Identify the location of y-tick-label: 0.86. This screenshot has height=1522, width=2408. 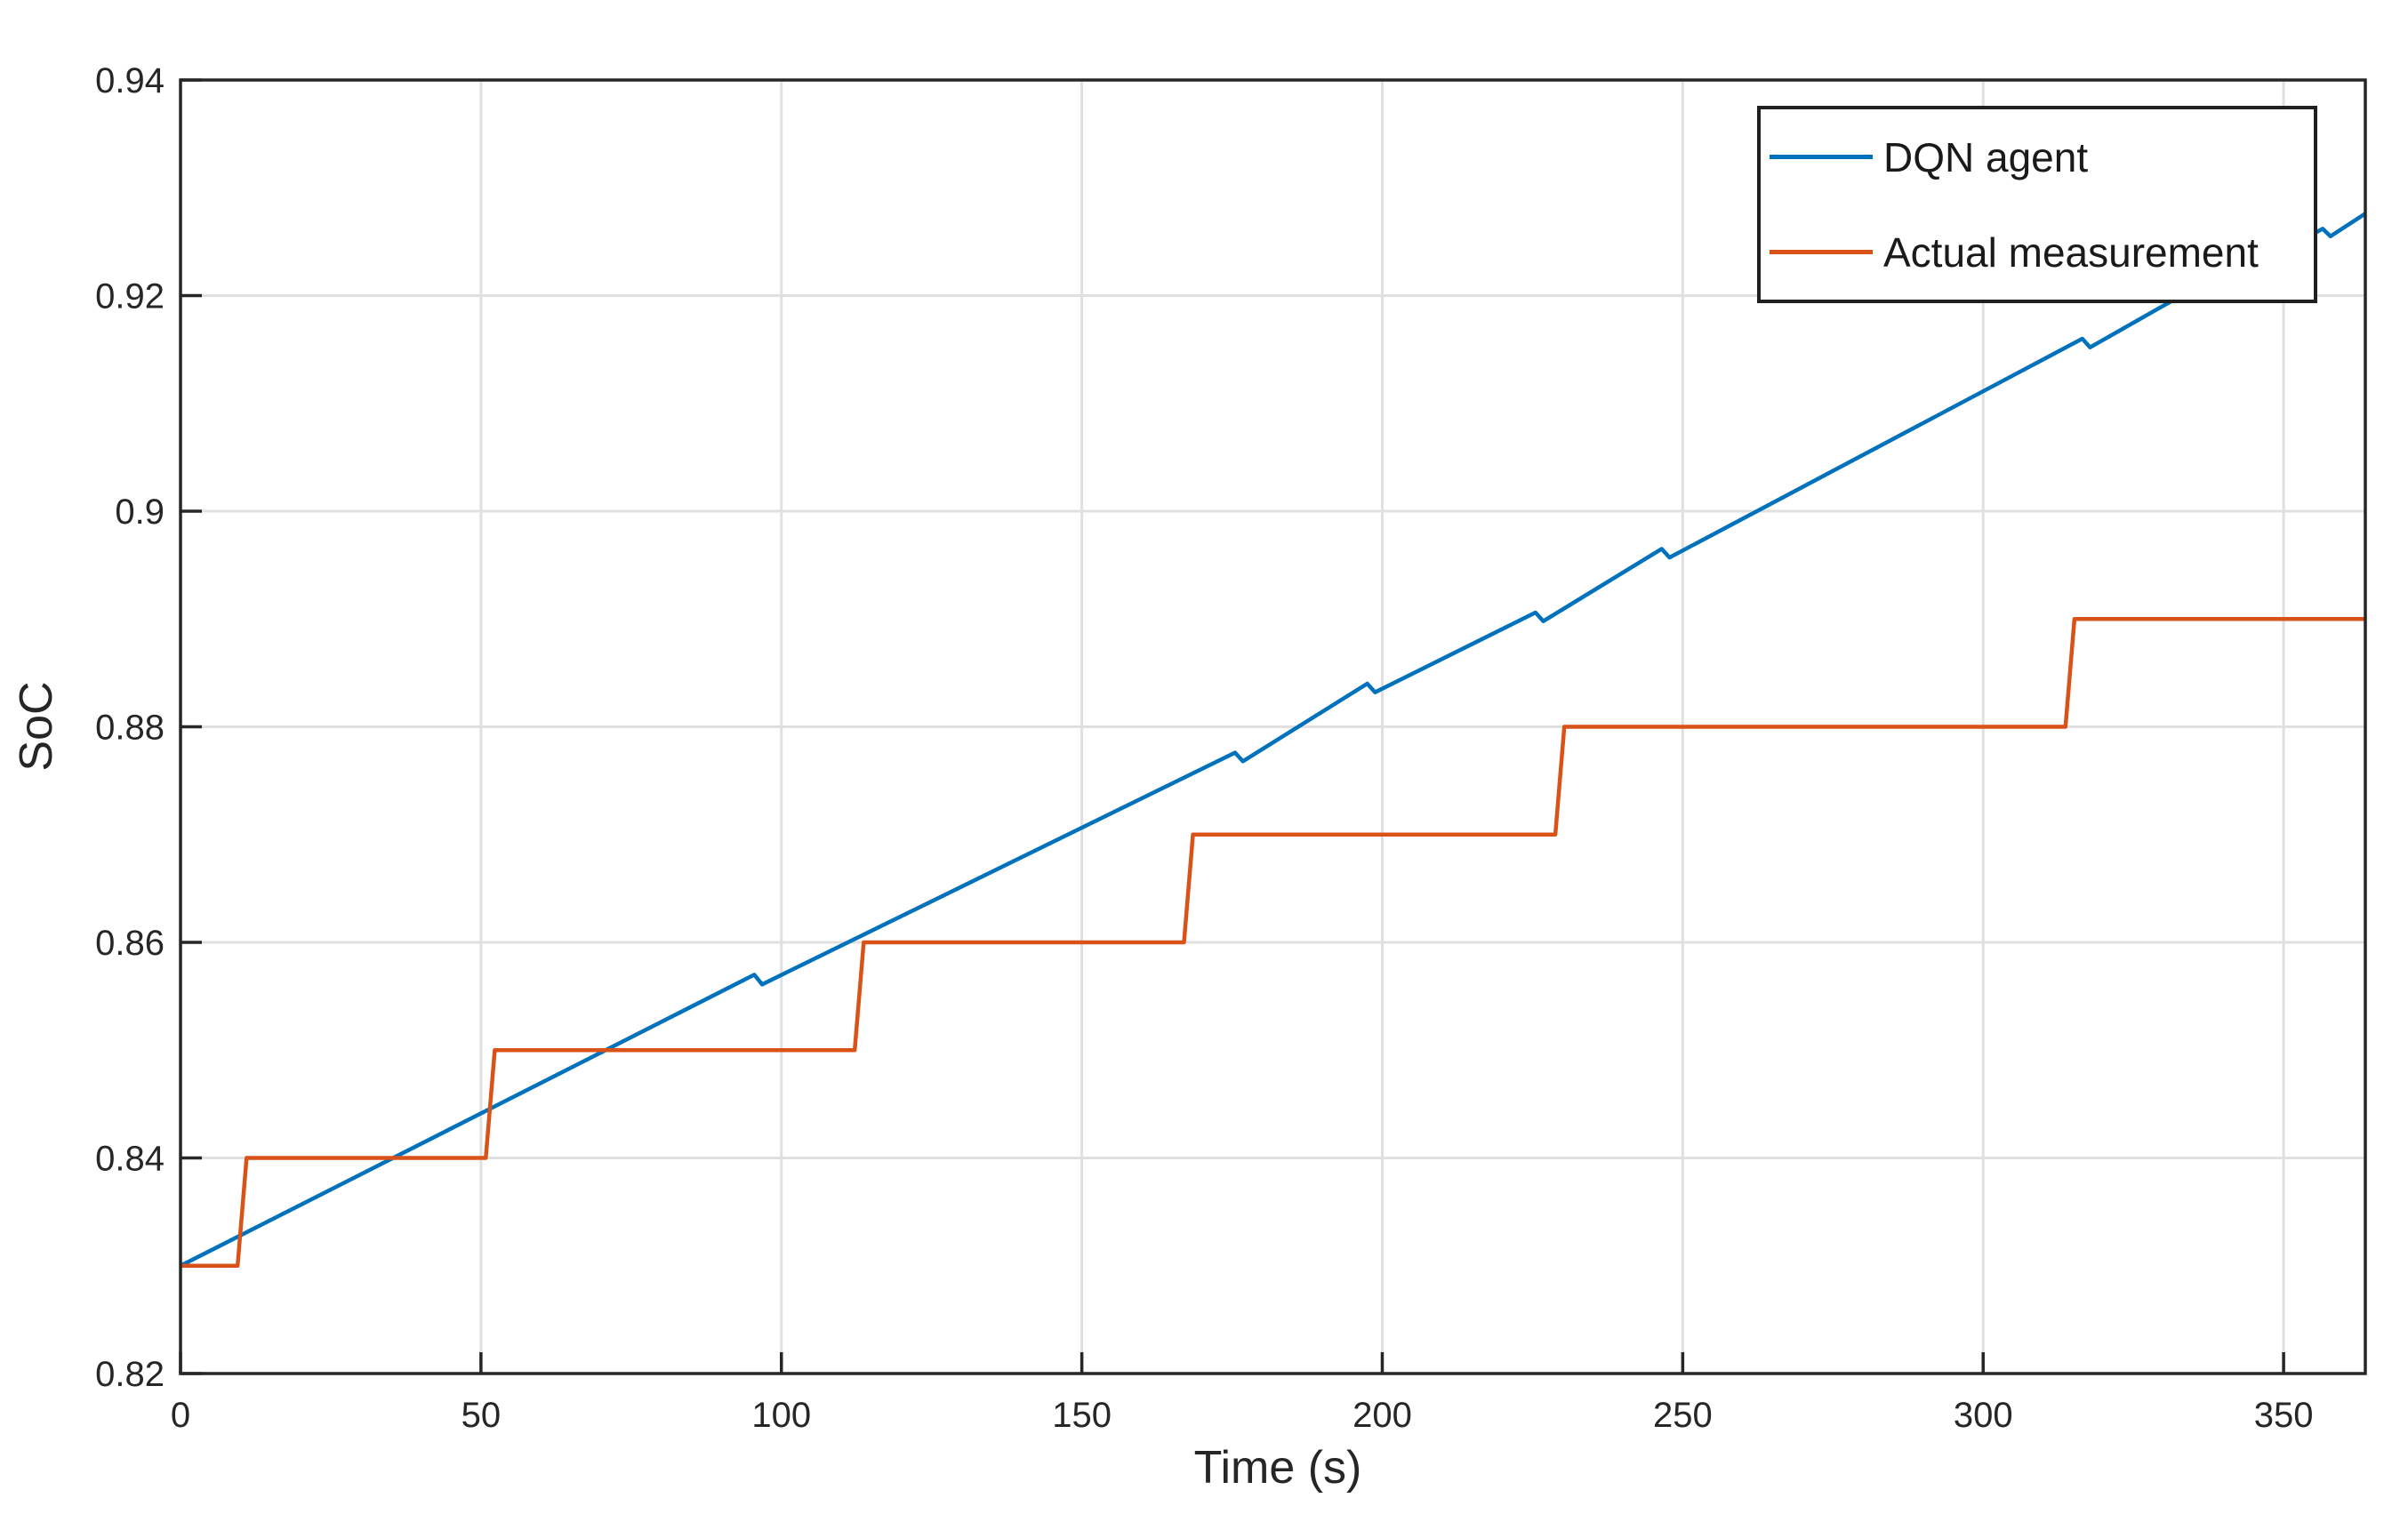
(130, 943).